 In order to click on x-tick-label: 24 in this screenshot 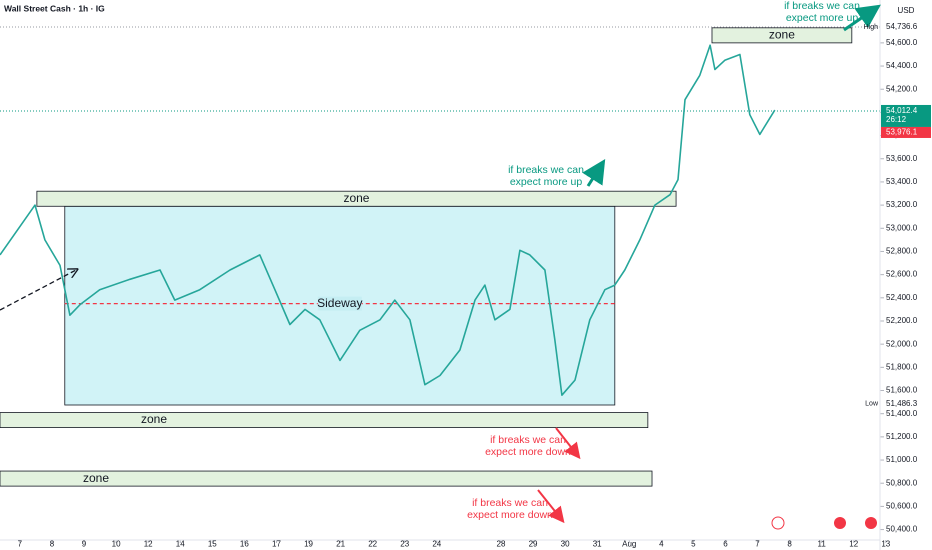, I will do `click(436, 544)`.